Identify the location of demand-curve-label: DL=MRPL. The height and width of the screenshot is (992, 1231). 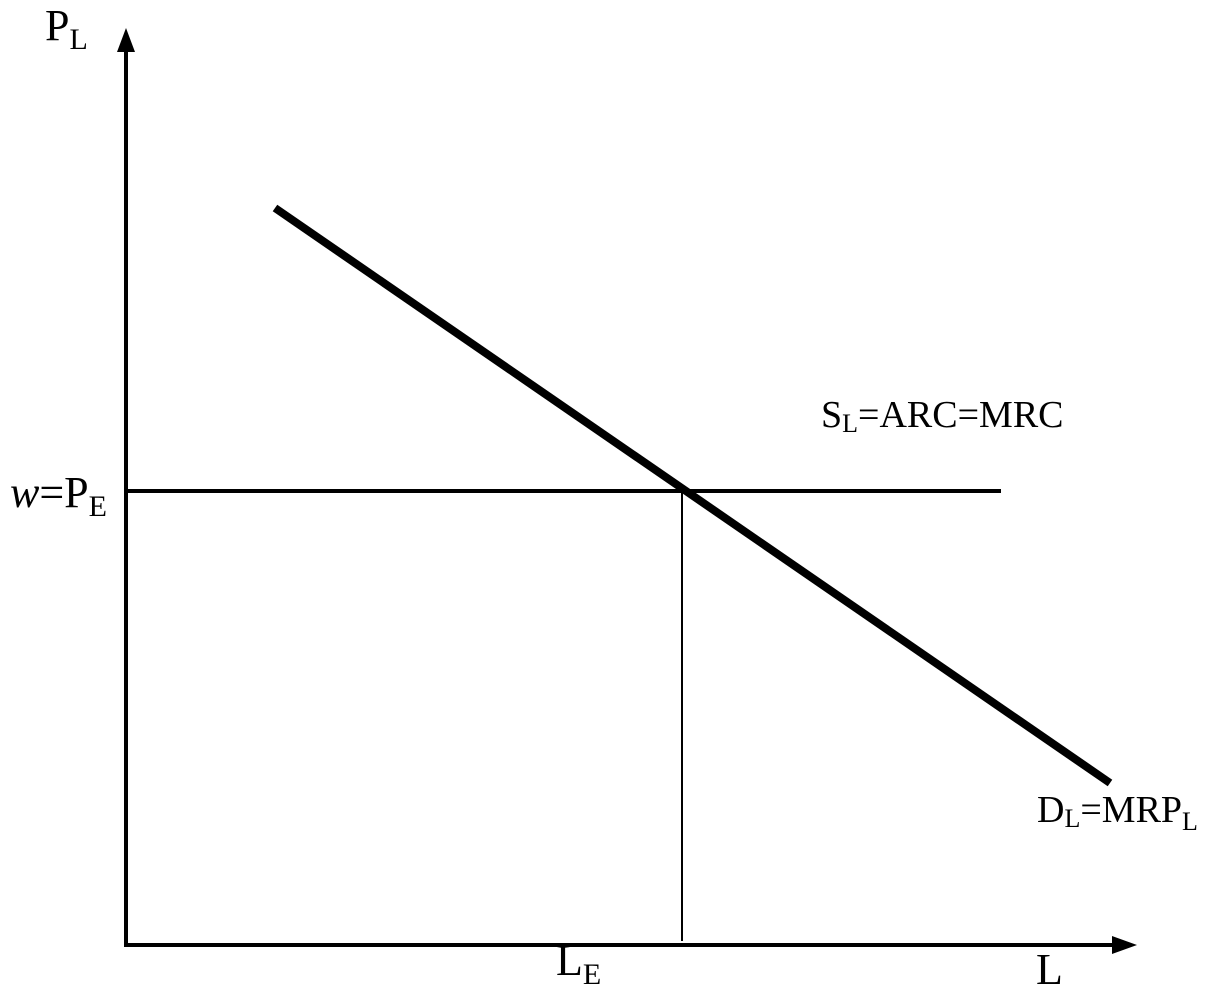
(1117, 812).